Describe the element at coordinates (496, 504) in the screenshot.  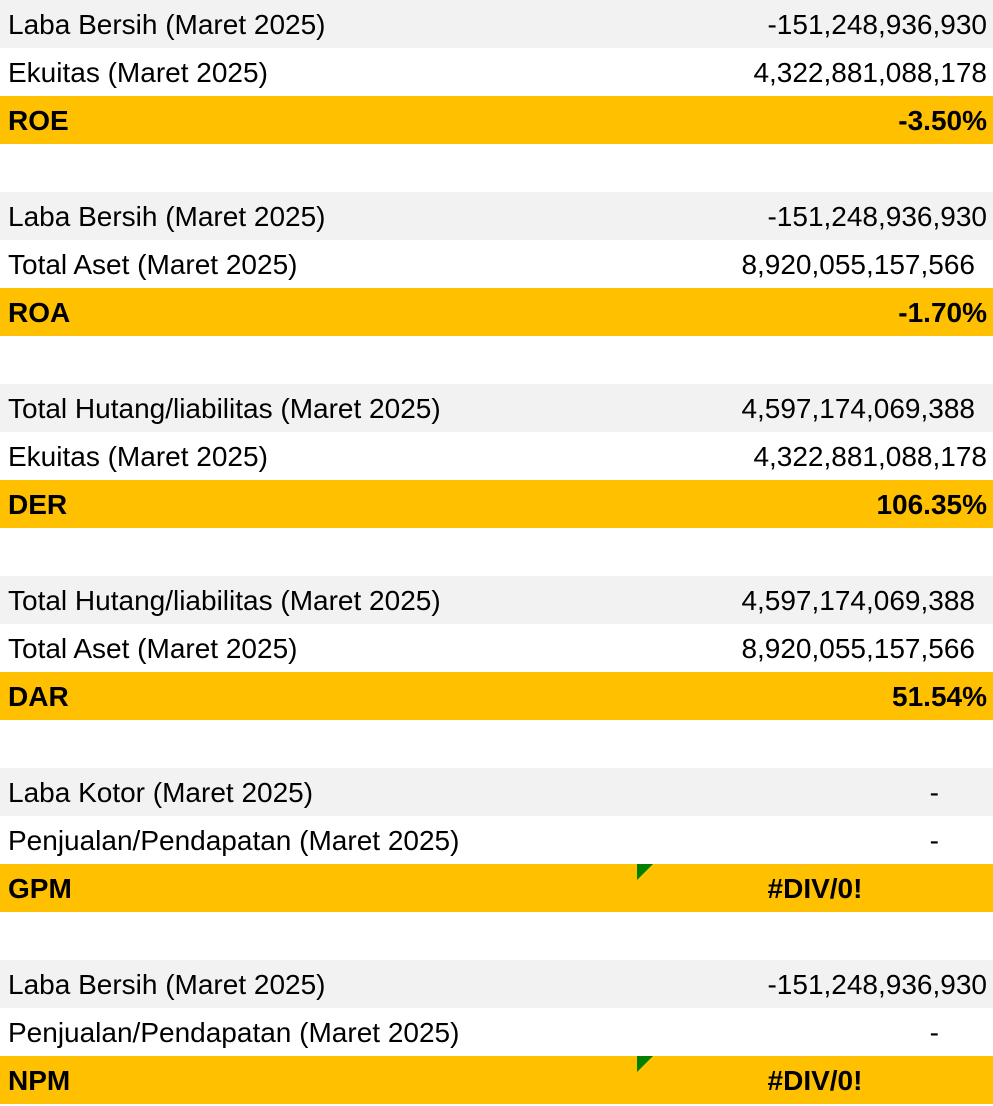
I see `result-row: DER 106.35%` at that location.